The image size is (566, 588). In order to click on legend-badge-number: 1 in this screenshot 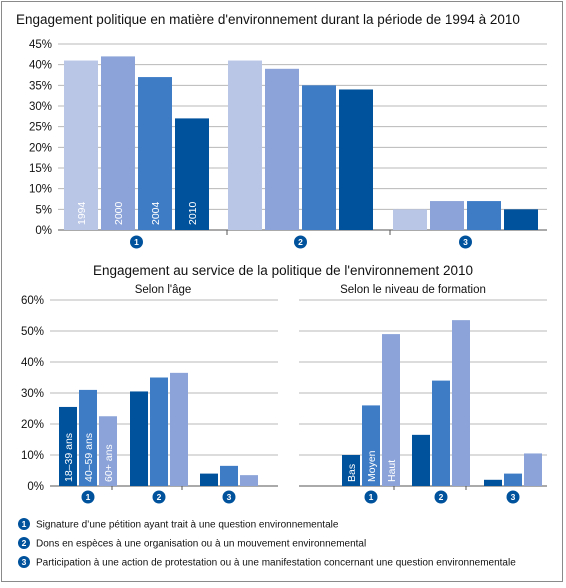, I will do `click(24, 524)`.